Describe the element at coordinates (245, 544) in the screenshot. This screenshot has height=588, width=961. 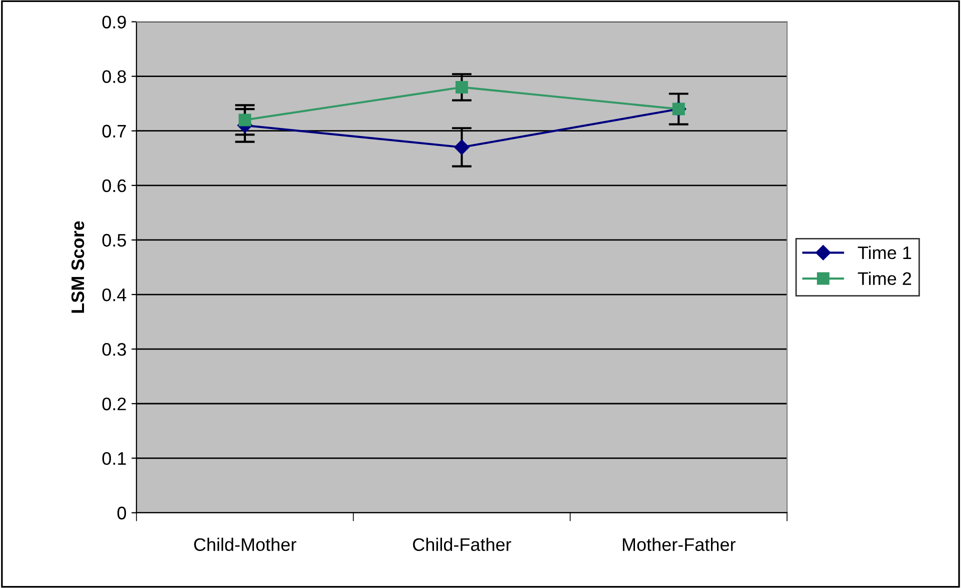
I see `x-tick-label: Child-Mother` at that location.